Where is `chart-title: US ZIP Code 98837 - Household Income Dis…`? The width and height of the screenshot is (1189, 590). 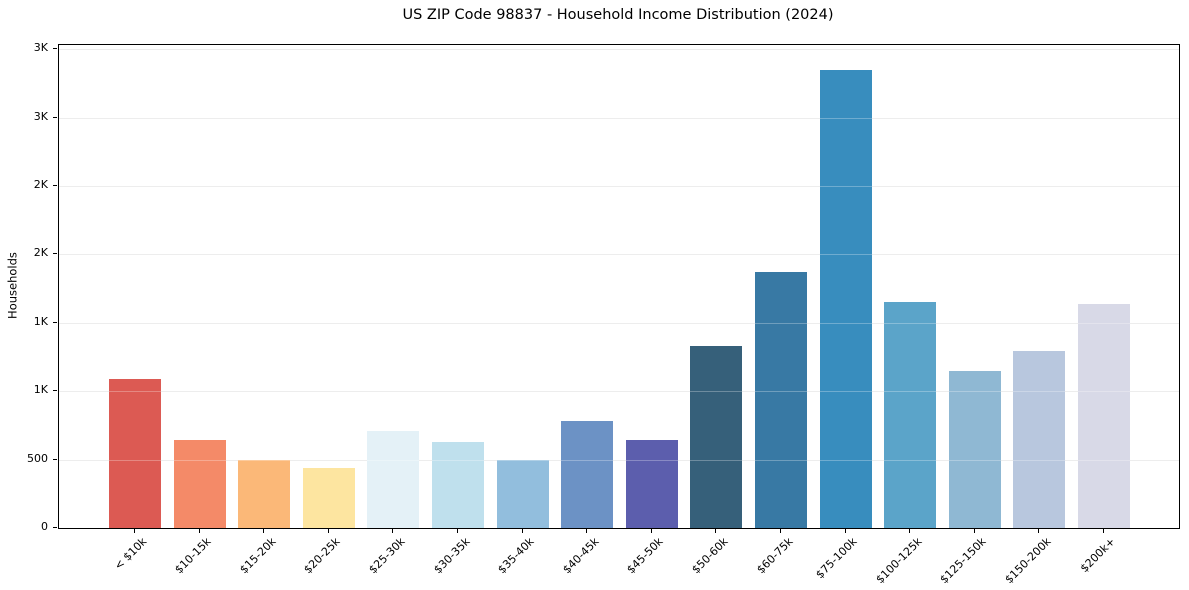
chart-title: US ZIP Code 98837 - Household Income Dis… is located at coordinates (618, 15).